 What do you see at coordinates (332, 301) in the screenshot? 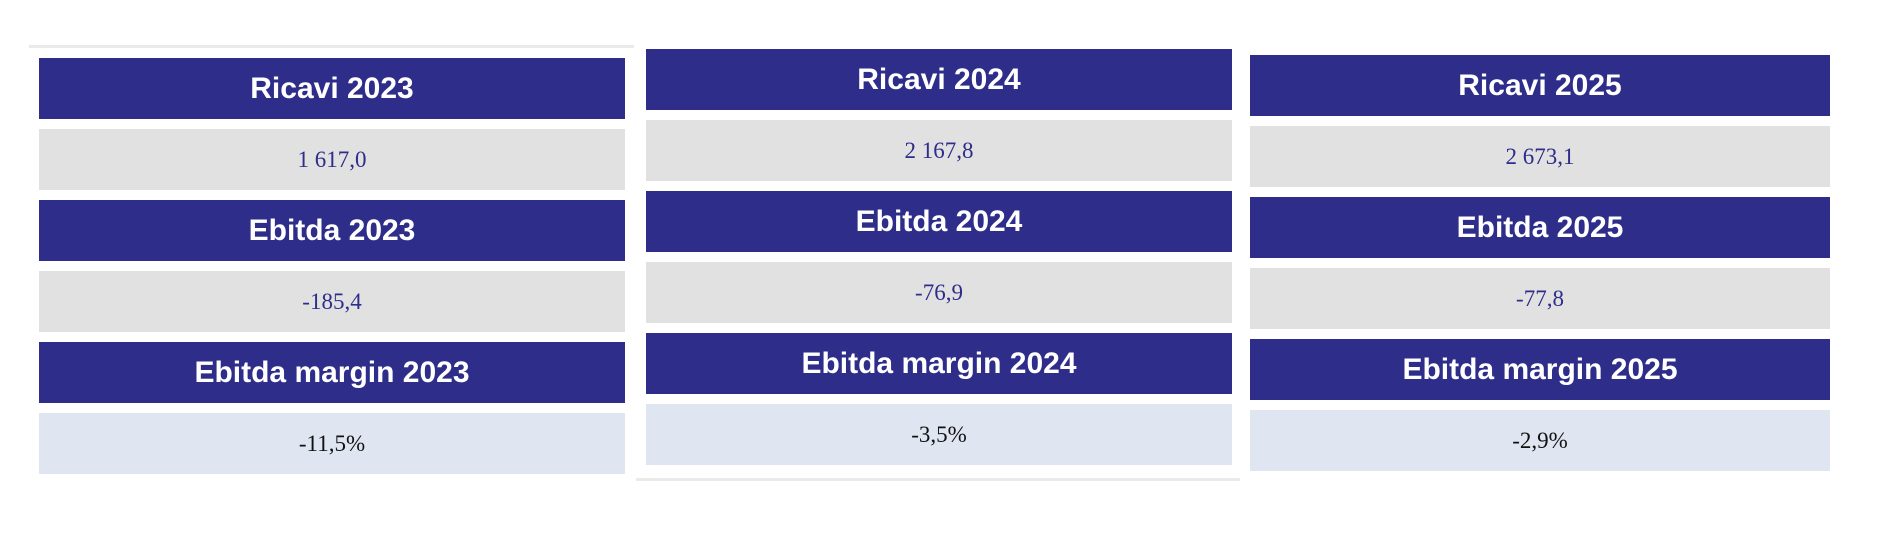
I see `row-value: -185,4` at bounding box center [332, 301].